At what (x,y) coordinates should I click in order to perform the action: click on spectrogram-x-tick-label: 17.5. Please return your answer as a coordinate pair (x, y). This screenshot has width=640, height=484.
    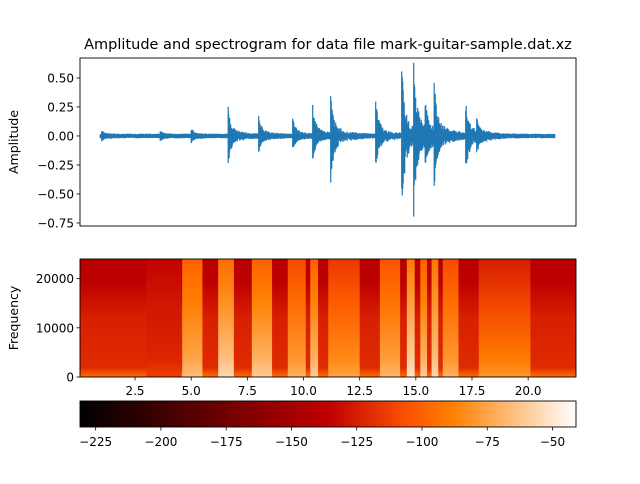
    Looking at the image, I should click on (472, 391).